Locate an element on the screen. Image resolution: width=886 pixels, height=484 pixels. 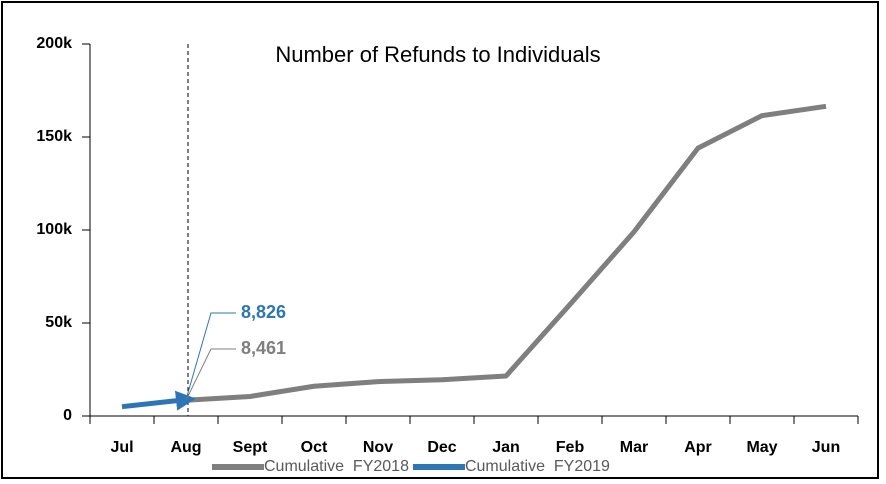
x-tick-label: Jul is located at coordinates (121, 447).